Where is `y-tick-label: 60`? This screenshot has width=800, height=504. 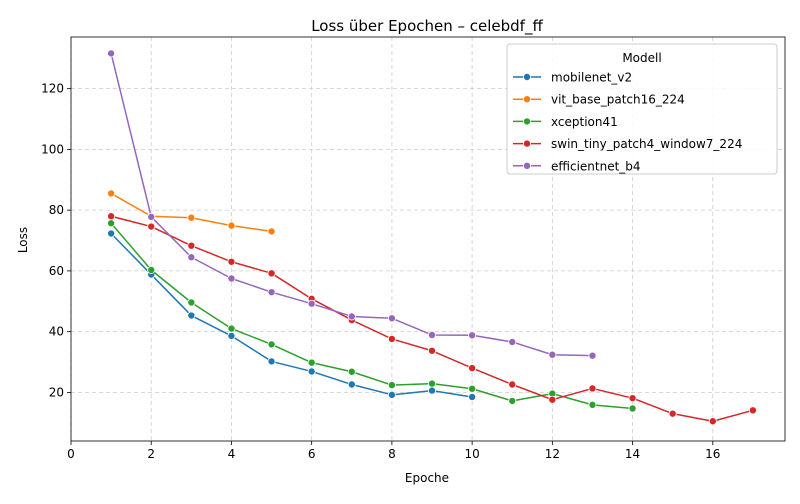 y-tick-label: 60 is located at coordinates (56, 271).